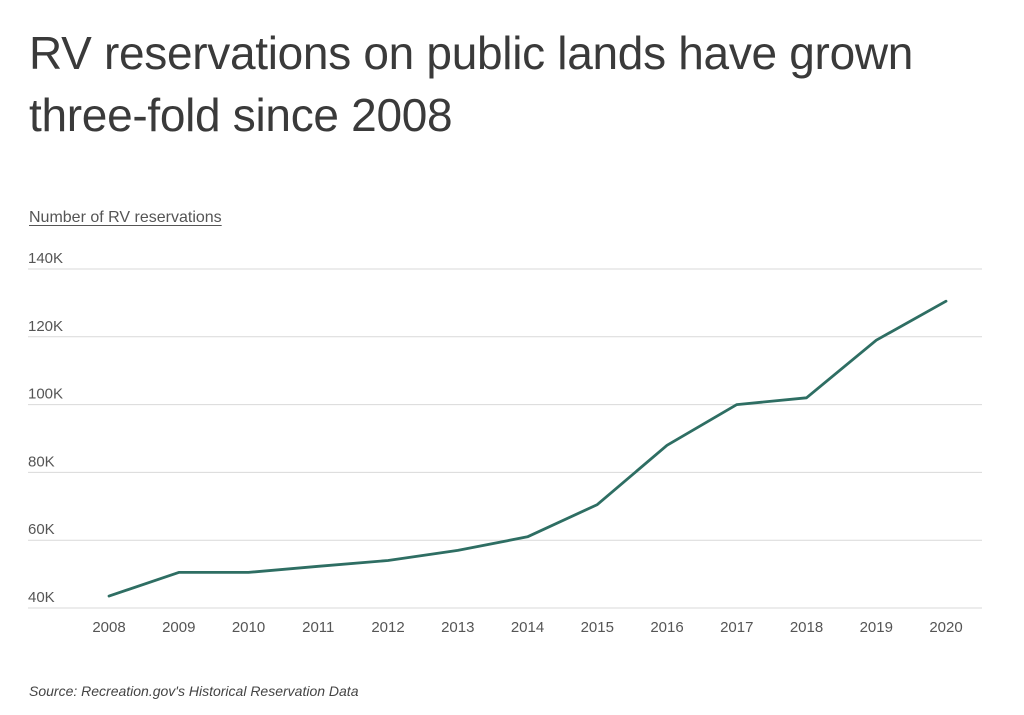  What do you see at coordinates (736, 627) in the screenshot?
I see `x-tick-label: 2017` at bounding box center [736, 627].